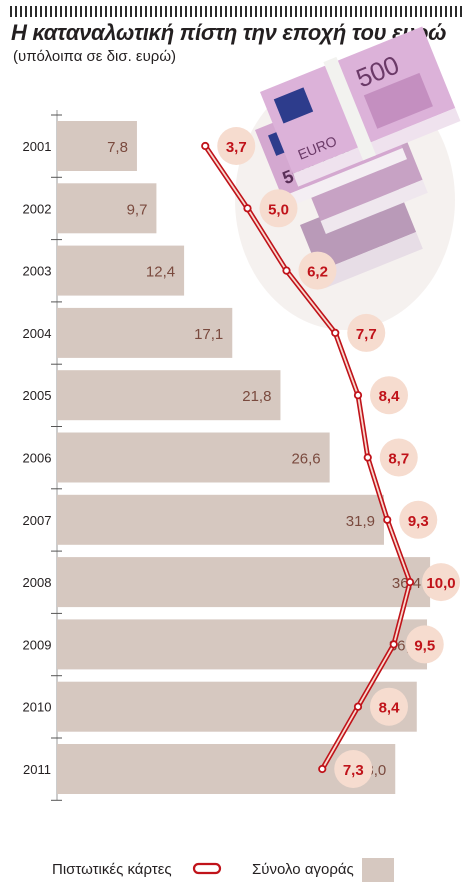 The width and height of the screenshot is (471, 891). I want to click on year-label: 2002, so click(37, 208).